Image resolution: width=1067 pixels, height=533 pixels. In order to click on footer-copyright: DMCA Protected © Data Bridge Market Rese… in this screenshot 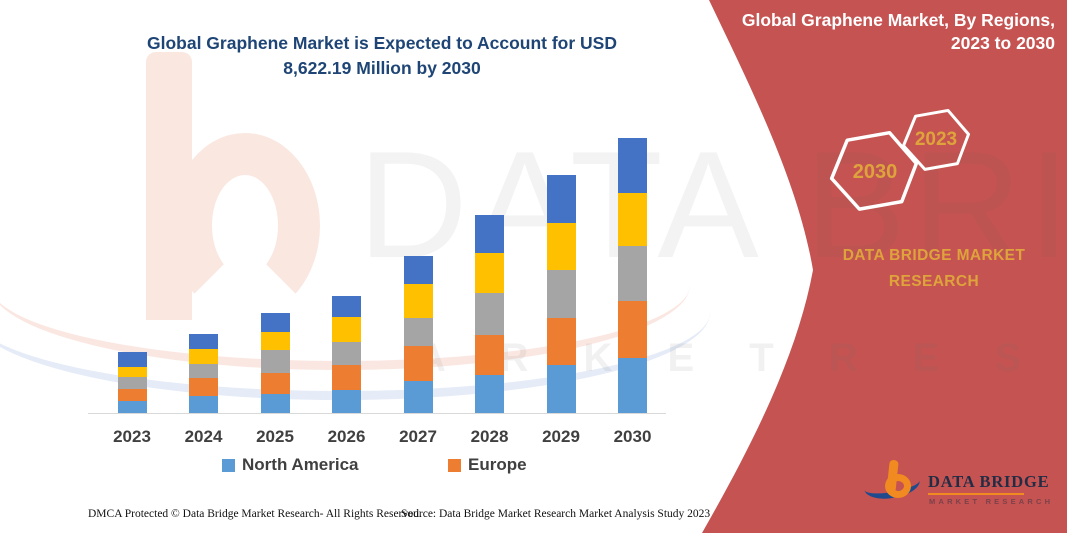, I will do `click(255, 514)`.